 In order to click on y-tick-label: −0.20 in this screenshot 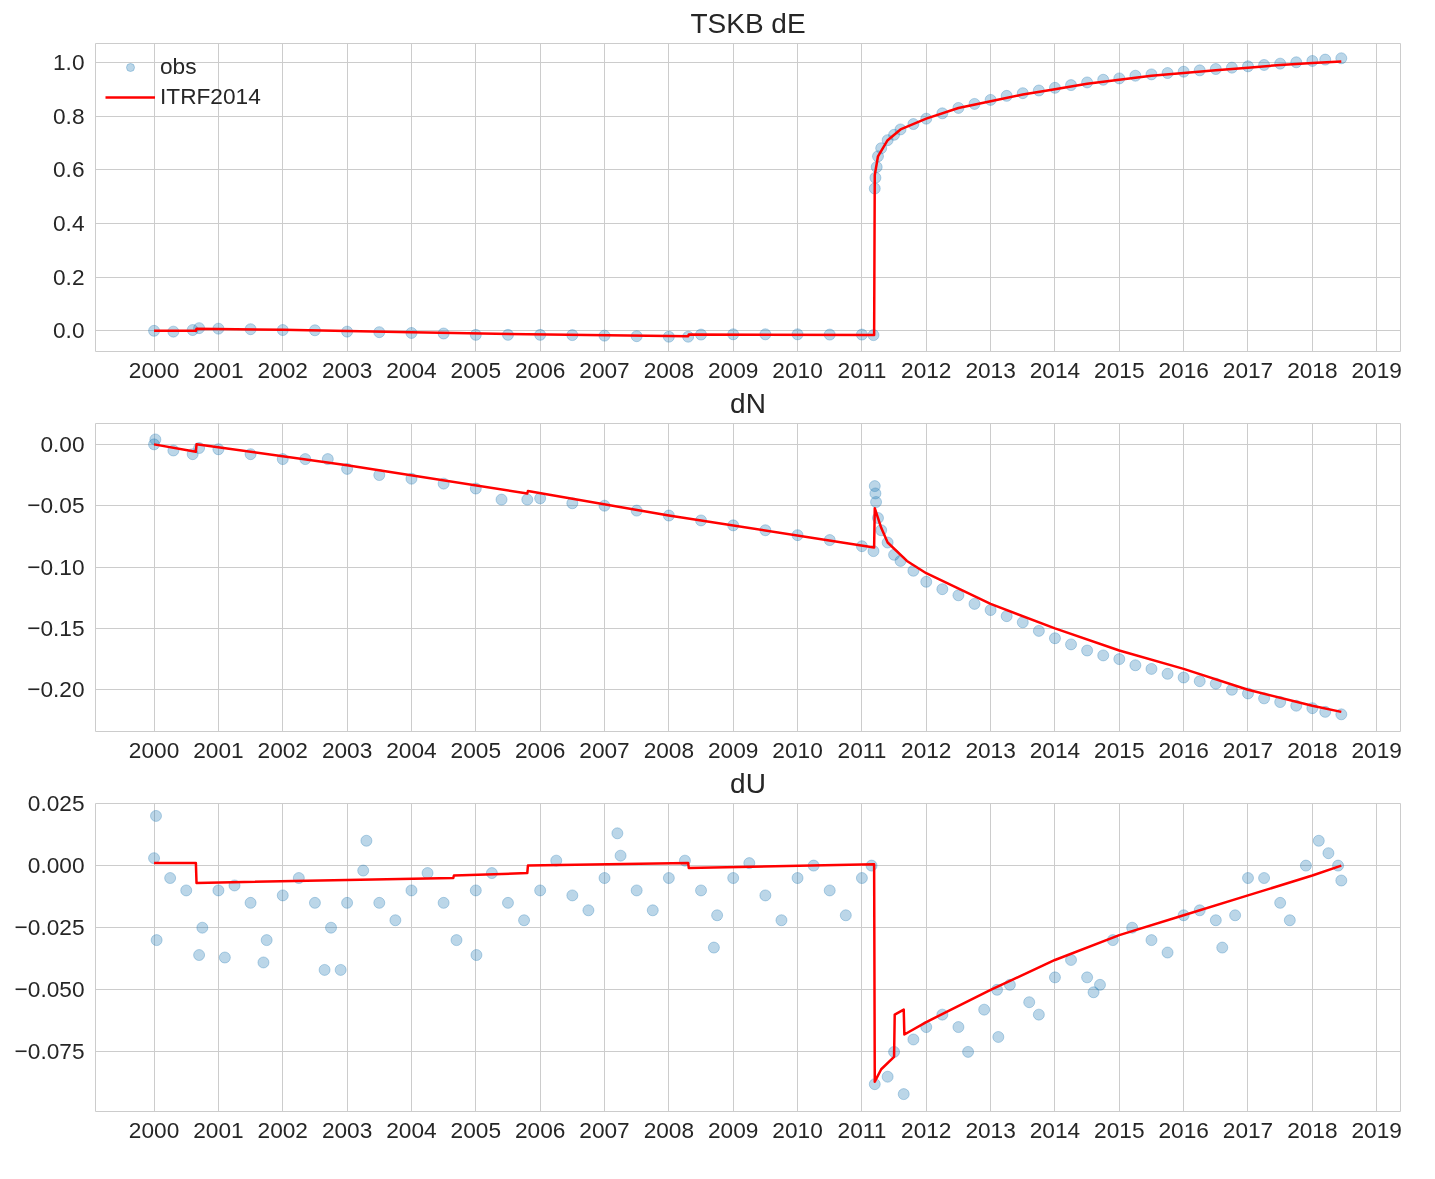, I will do `click(56, 689)`.